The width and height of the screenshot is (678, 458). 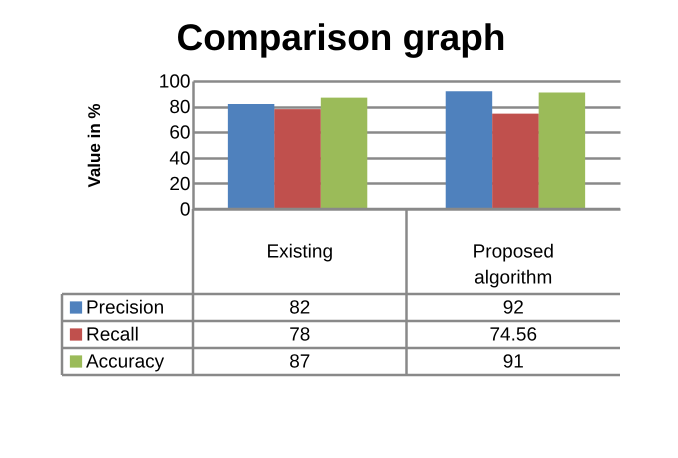 What do you see at coordinates (179, 184) in the screenshot?
I see `y-tick-label: 20` at bounding box center [179, 184].